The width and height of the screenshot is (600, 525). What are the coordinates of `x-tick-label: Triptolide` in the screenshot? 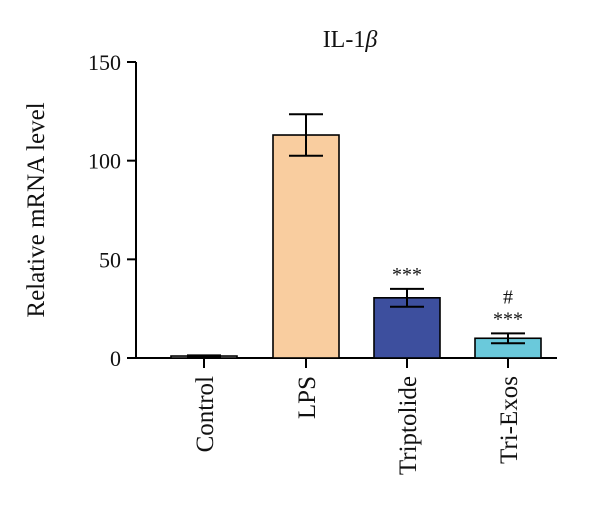 It's located at (408, 425).